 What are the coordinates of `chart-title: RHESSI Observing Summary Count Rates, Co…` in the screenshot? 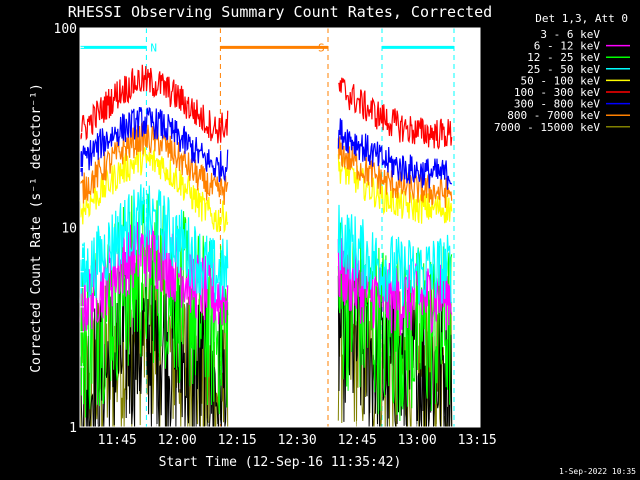 It's located at (280, 12).